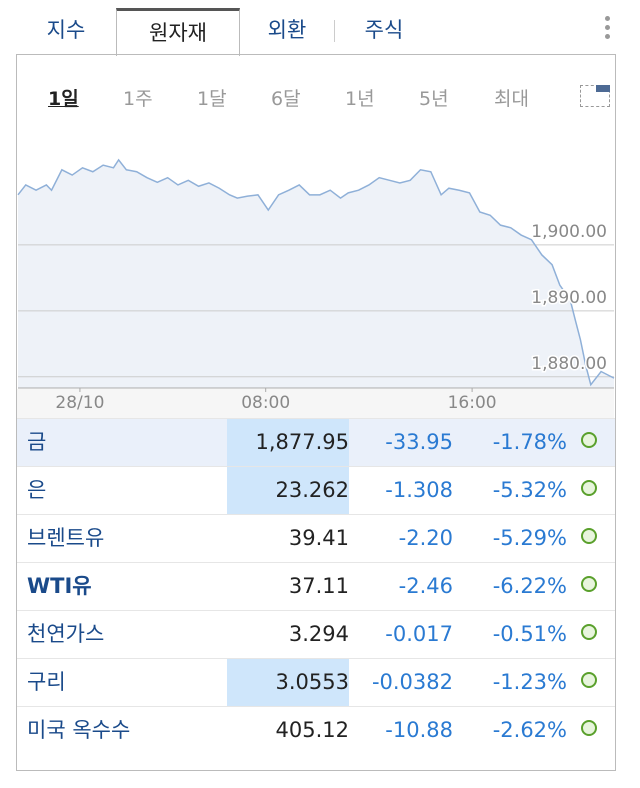 The height and width of the screenshot is (788, 640). I want to click on change: -0.0382, so click(412, 682).